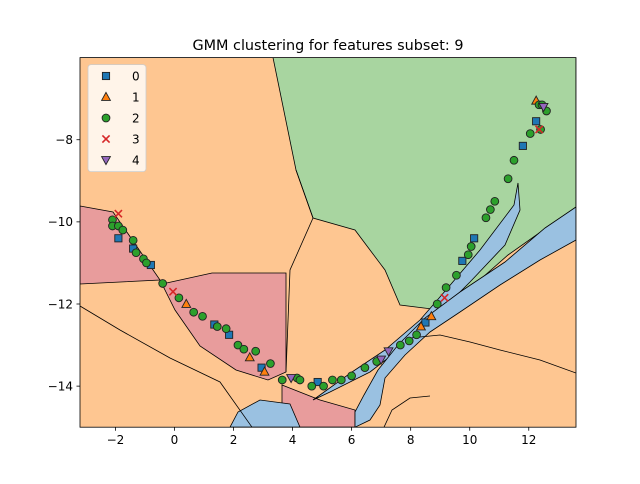 The height and width of the screenshot is (484, 640). Describe the element at coordinates (352, 440) in the screenshot. I see `x-tick-label: 6` at that location.